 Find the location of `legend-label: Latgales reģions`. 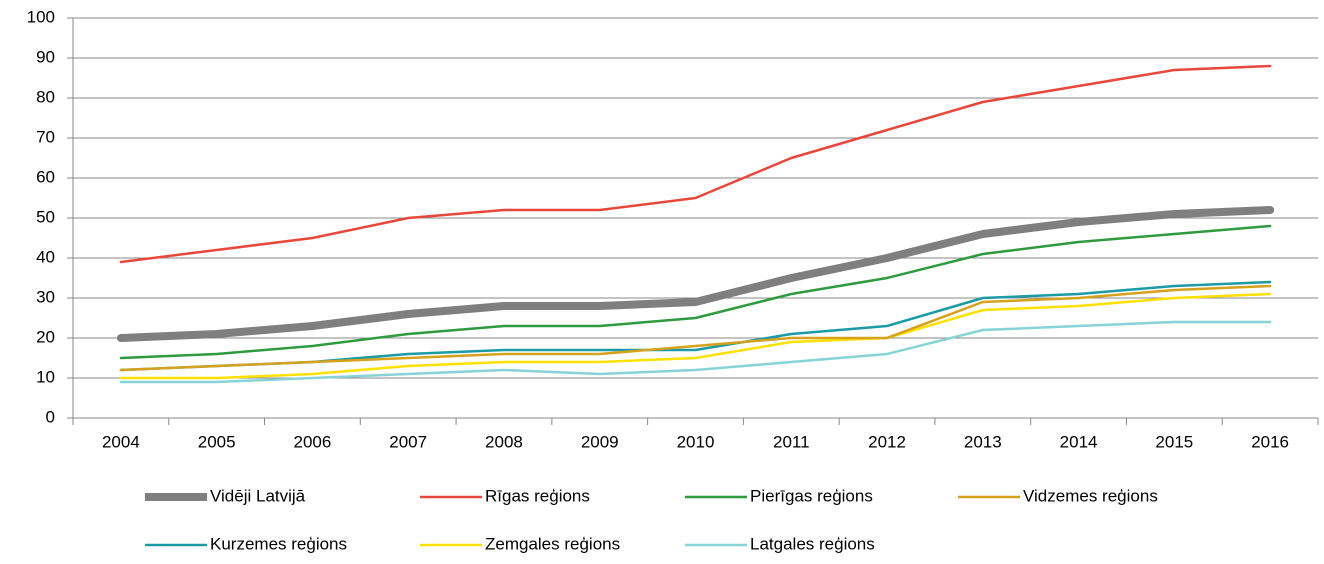

legend-label: Latgales reģions is located at coordinates (812, 543).